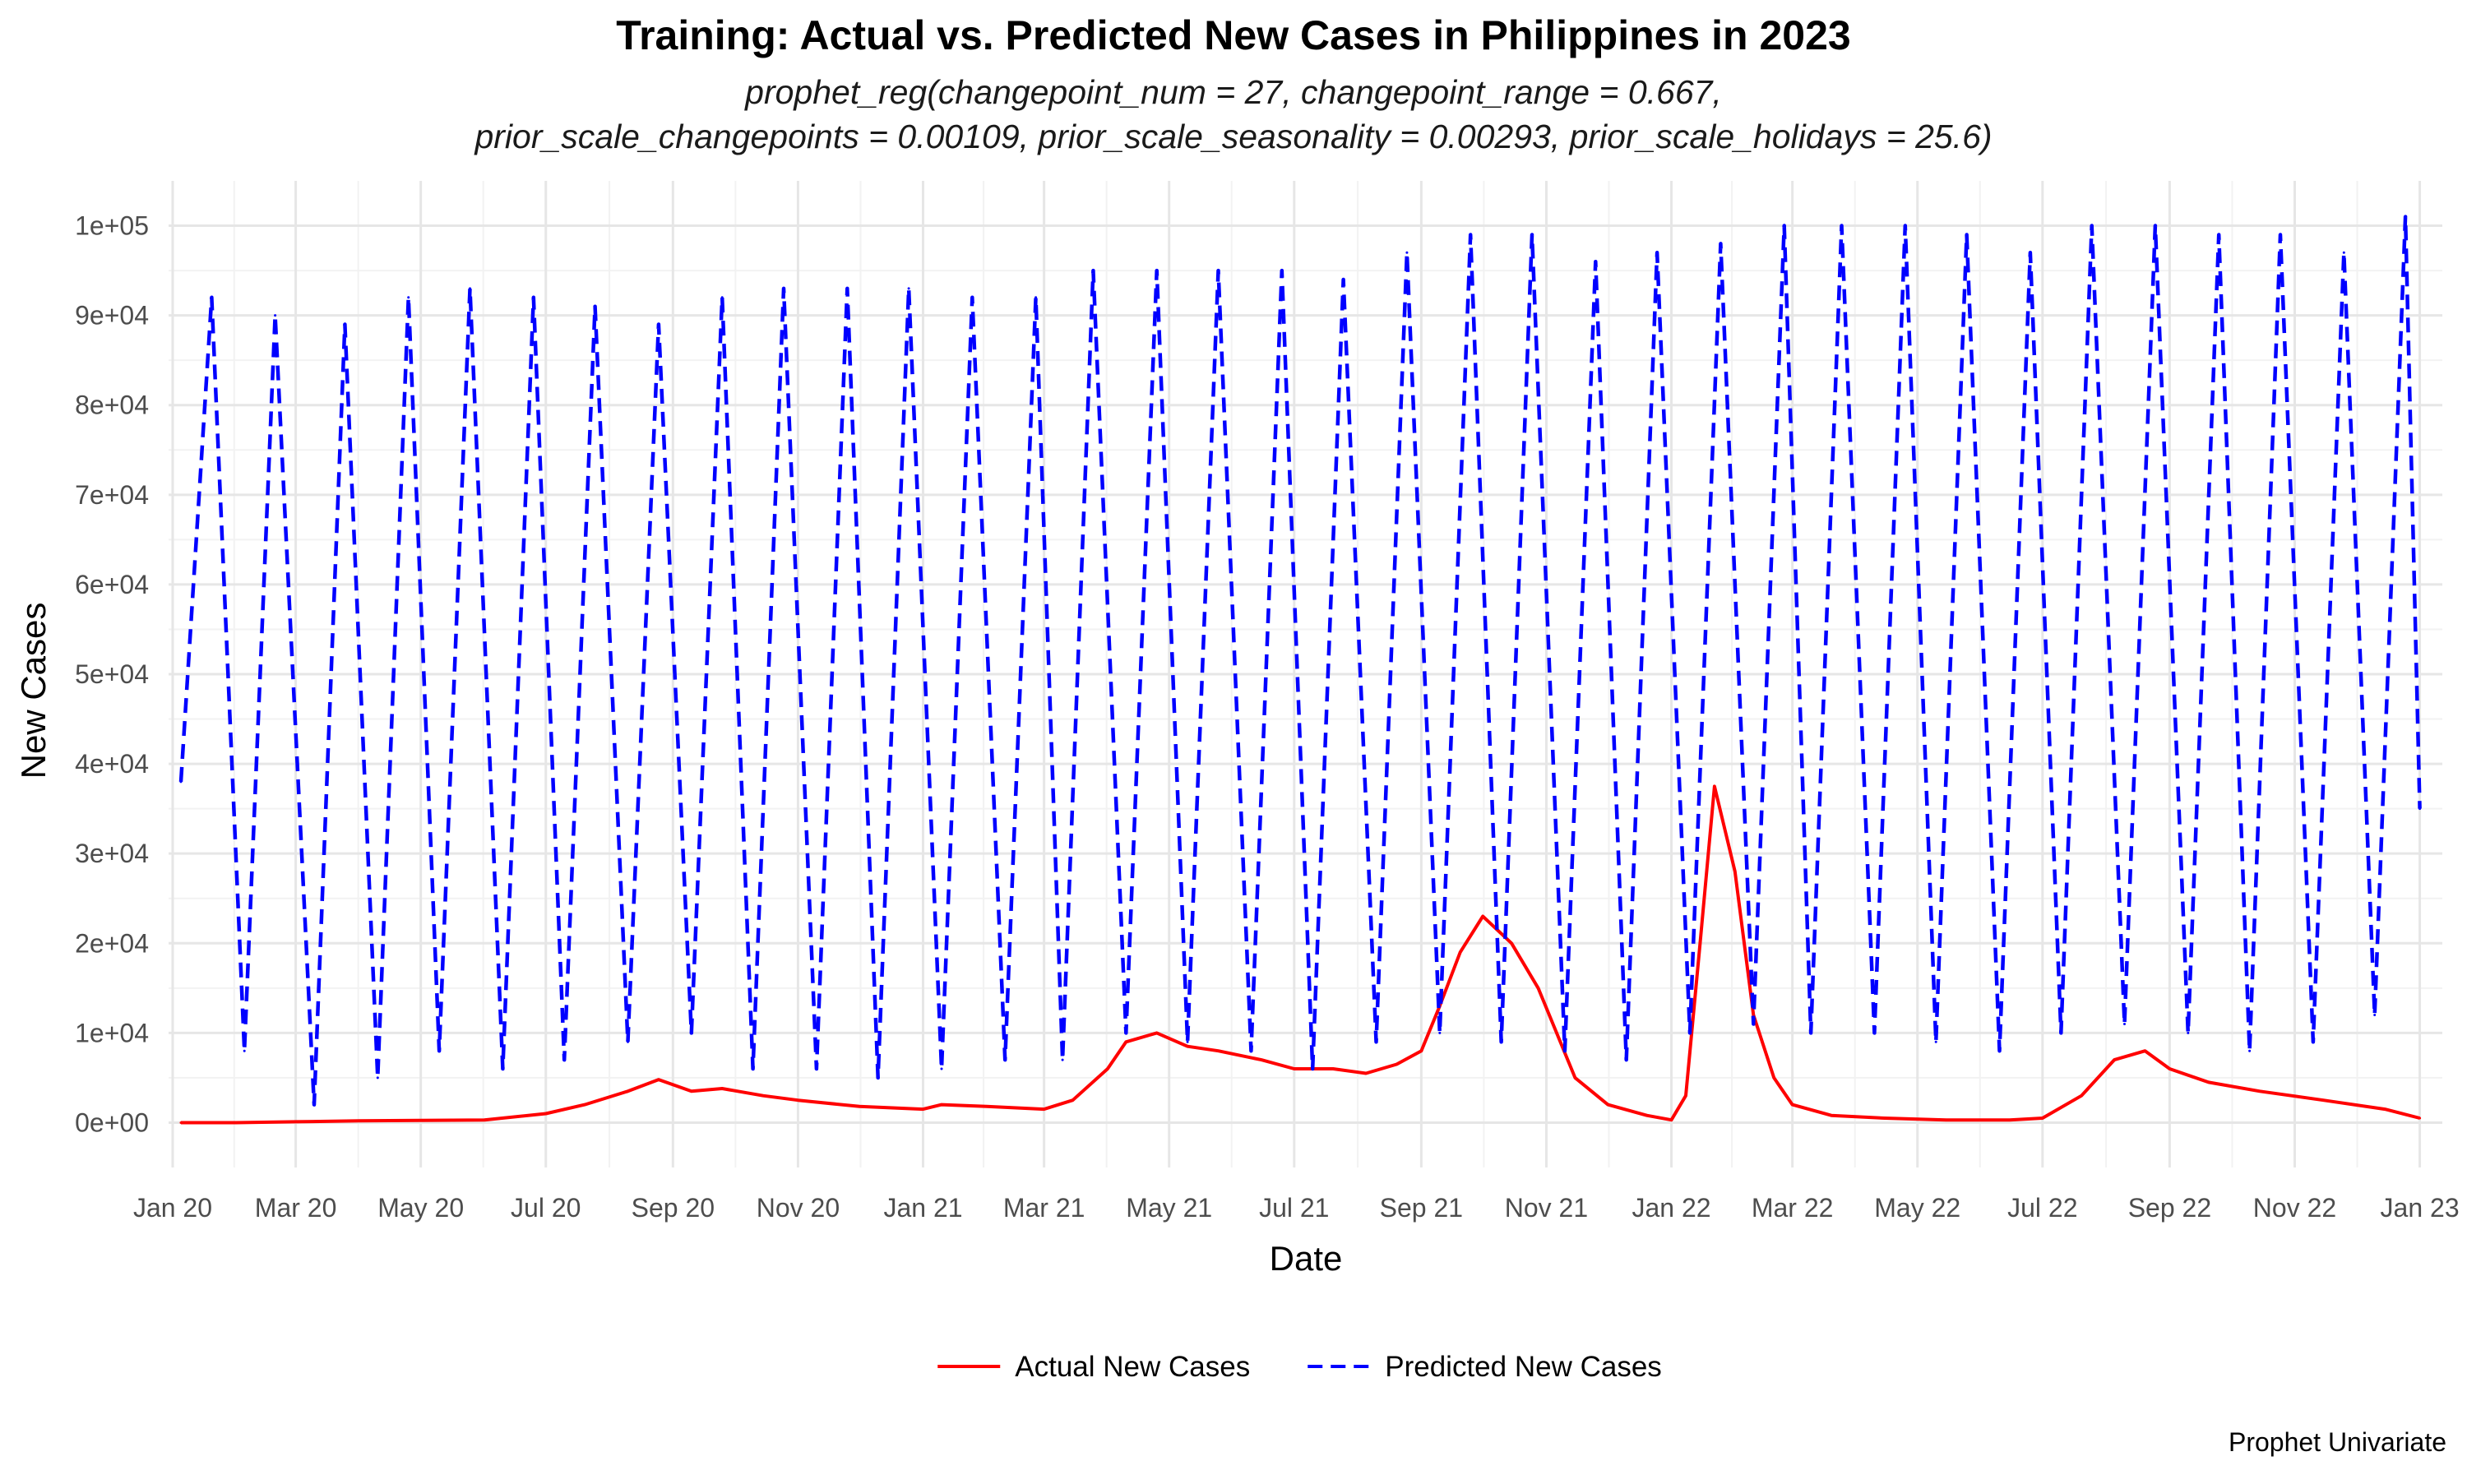 This screenshot has width=2467, height=1484. Describe the element at coordinates (1793, 1208) in the screenshot. I see `x-tick-label: Mar 22` at that location.